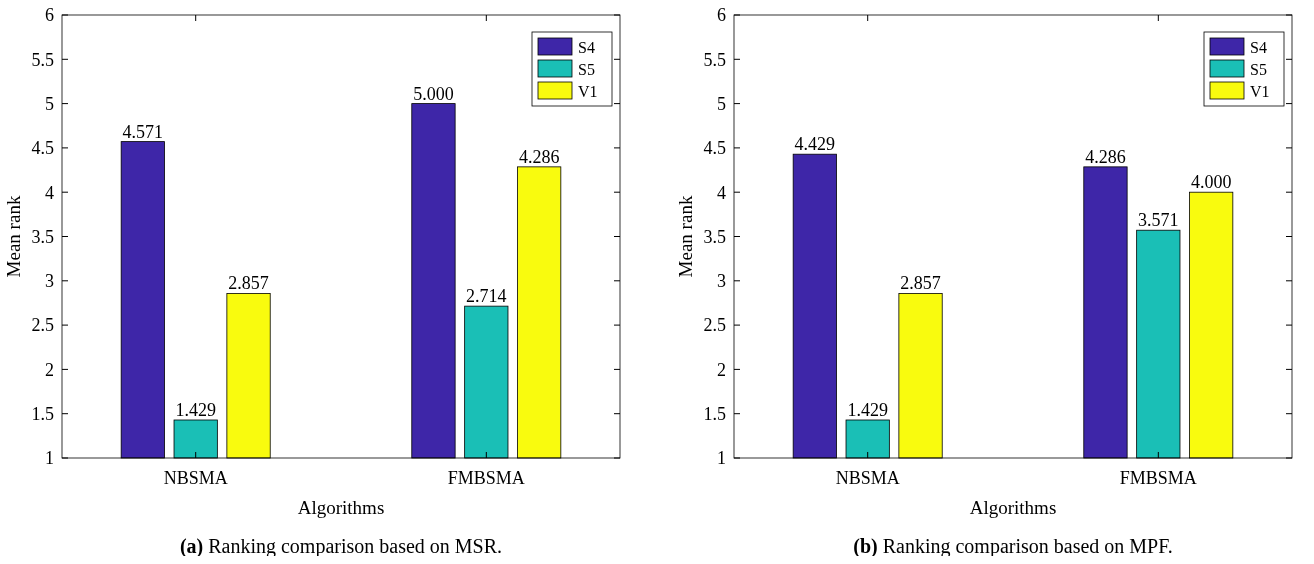 The height and width of the screenshot is (564, 1314). I want to click on data-label: 4.000, so click(1211, 182).